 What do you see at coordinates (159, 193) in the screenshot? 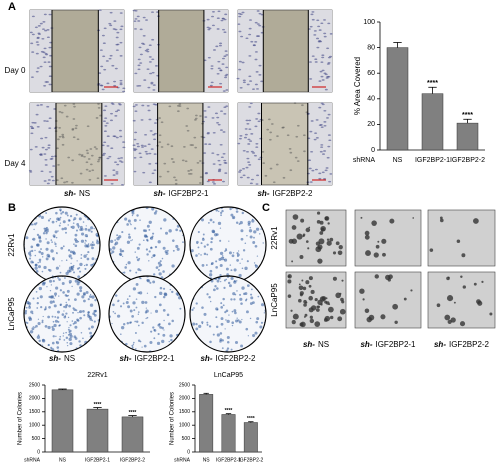
I see `label-prefix: sh-` at bounding box center [159, 193].